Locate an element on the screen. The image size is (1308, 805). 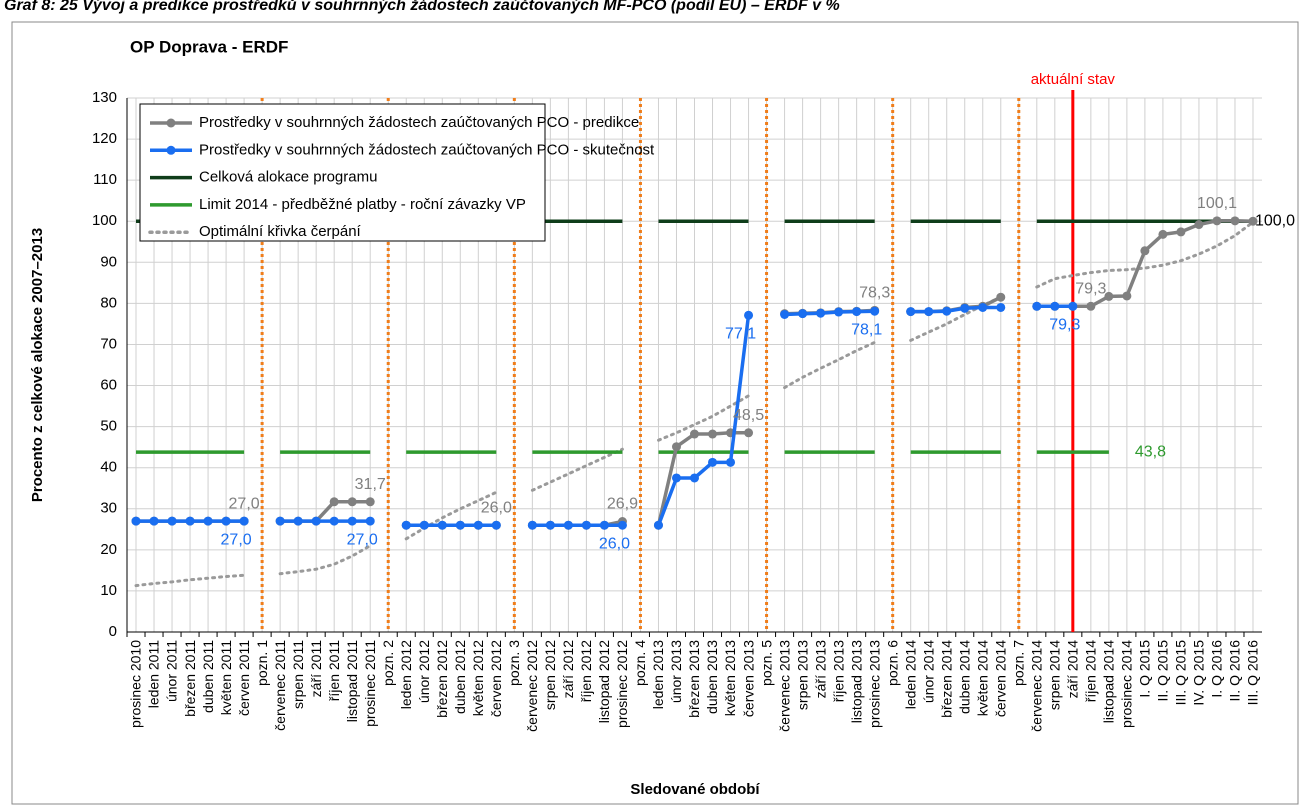
y-tick-label: 20 is located at coordinates (108, 549).